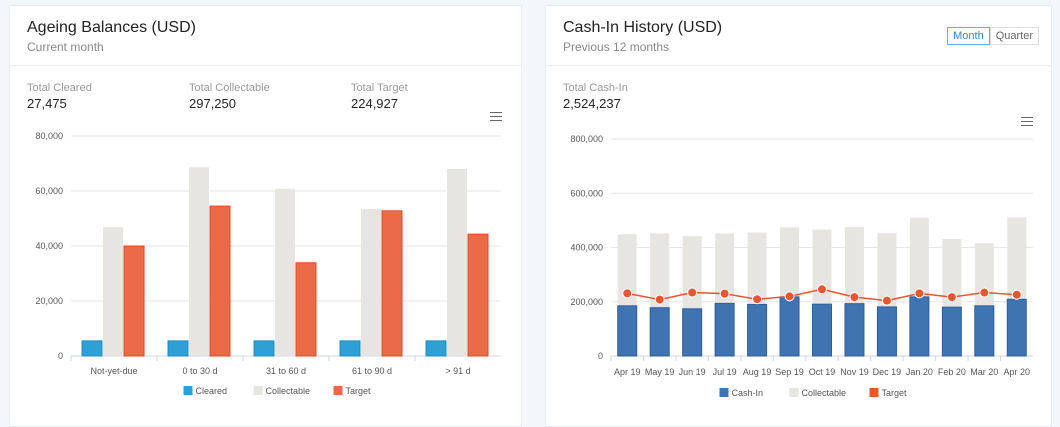 The height and width of the screenshot is (427, 1060). What do you see at coordinates (265, 36) in the screenshot?
I see `card-header: Ageing Balances (USD) Current month` at bounding box center [265, 36].